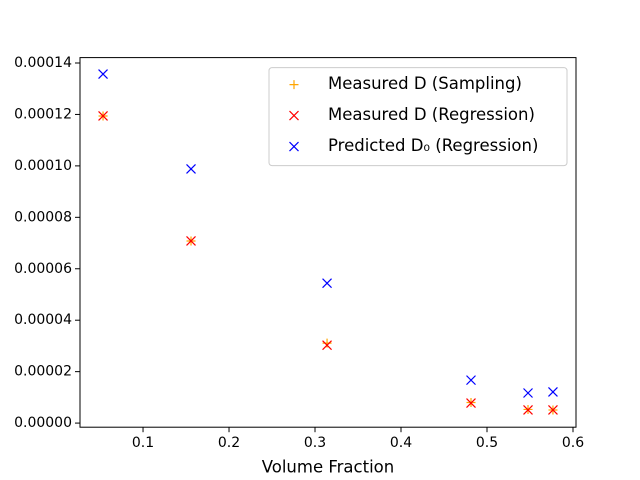  Describe the element at coordinates (573, 443) in the screenshot. I see `x-tick-label: 0.6` at that location.